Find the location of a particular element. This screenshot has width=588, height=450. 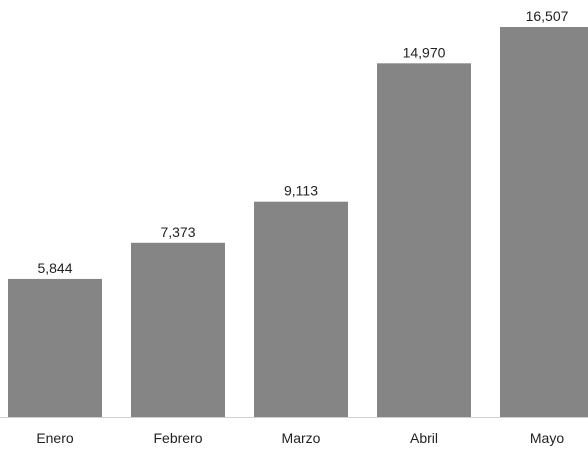

category-labels-group: Enero Febrero Marzo Abril Mayo is located at coordinates (300, 438).